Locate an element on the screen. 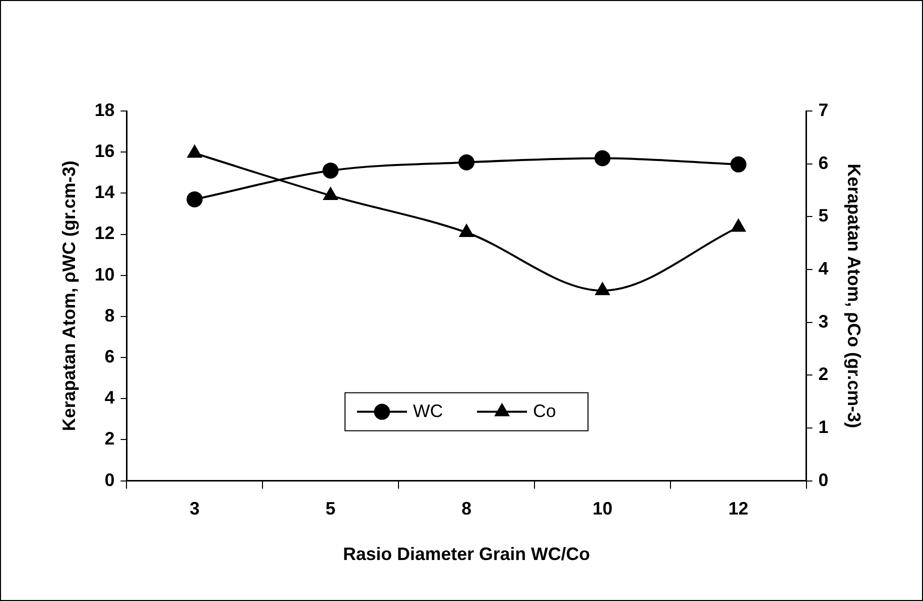 Image resolution: width=923 pixels, height=601 pixels. y2-axis-title: Kerapatan Atom, ρCo (gr.cm-3) is located at coordinates (854, 296).